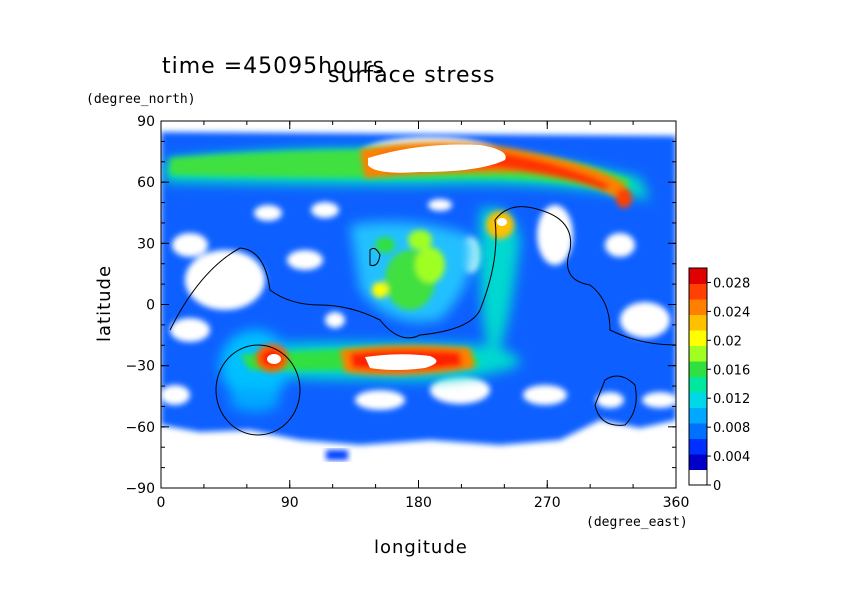 The image size is (842, 595). I want to click on chart-title: surface stress, so click(411, 75).